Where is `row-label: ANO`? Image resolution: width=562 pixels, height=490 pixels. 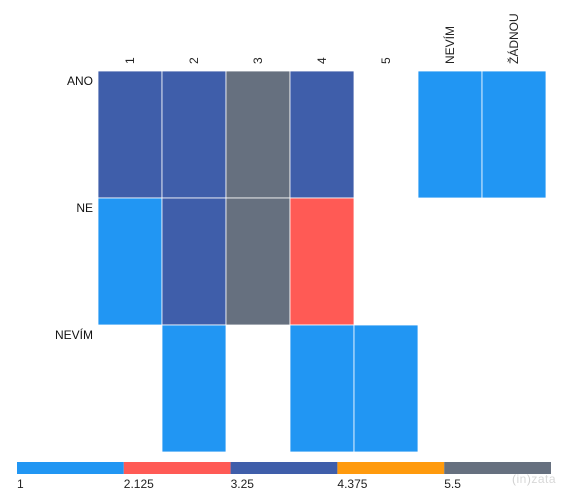 row-label: ANO is located at coordinates (80, 81).